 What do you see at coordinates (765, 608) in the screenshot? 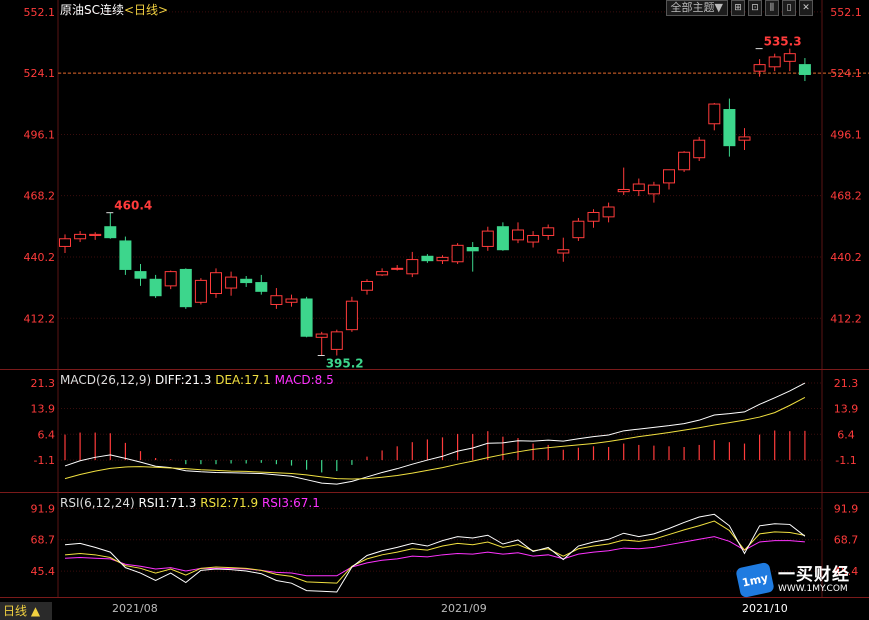
I see `x-label-oct: 2021/10` at bounding box center [765, 608].